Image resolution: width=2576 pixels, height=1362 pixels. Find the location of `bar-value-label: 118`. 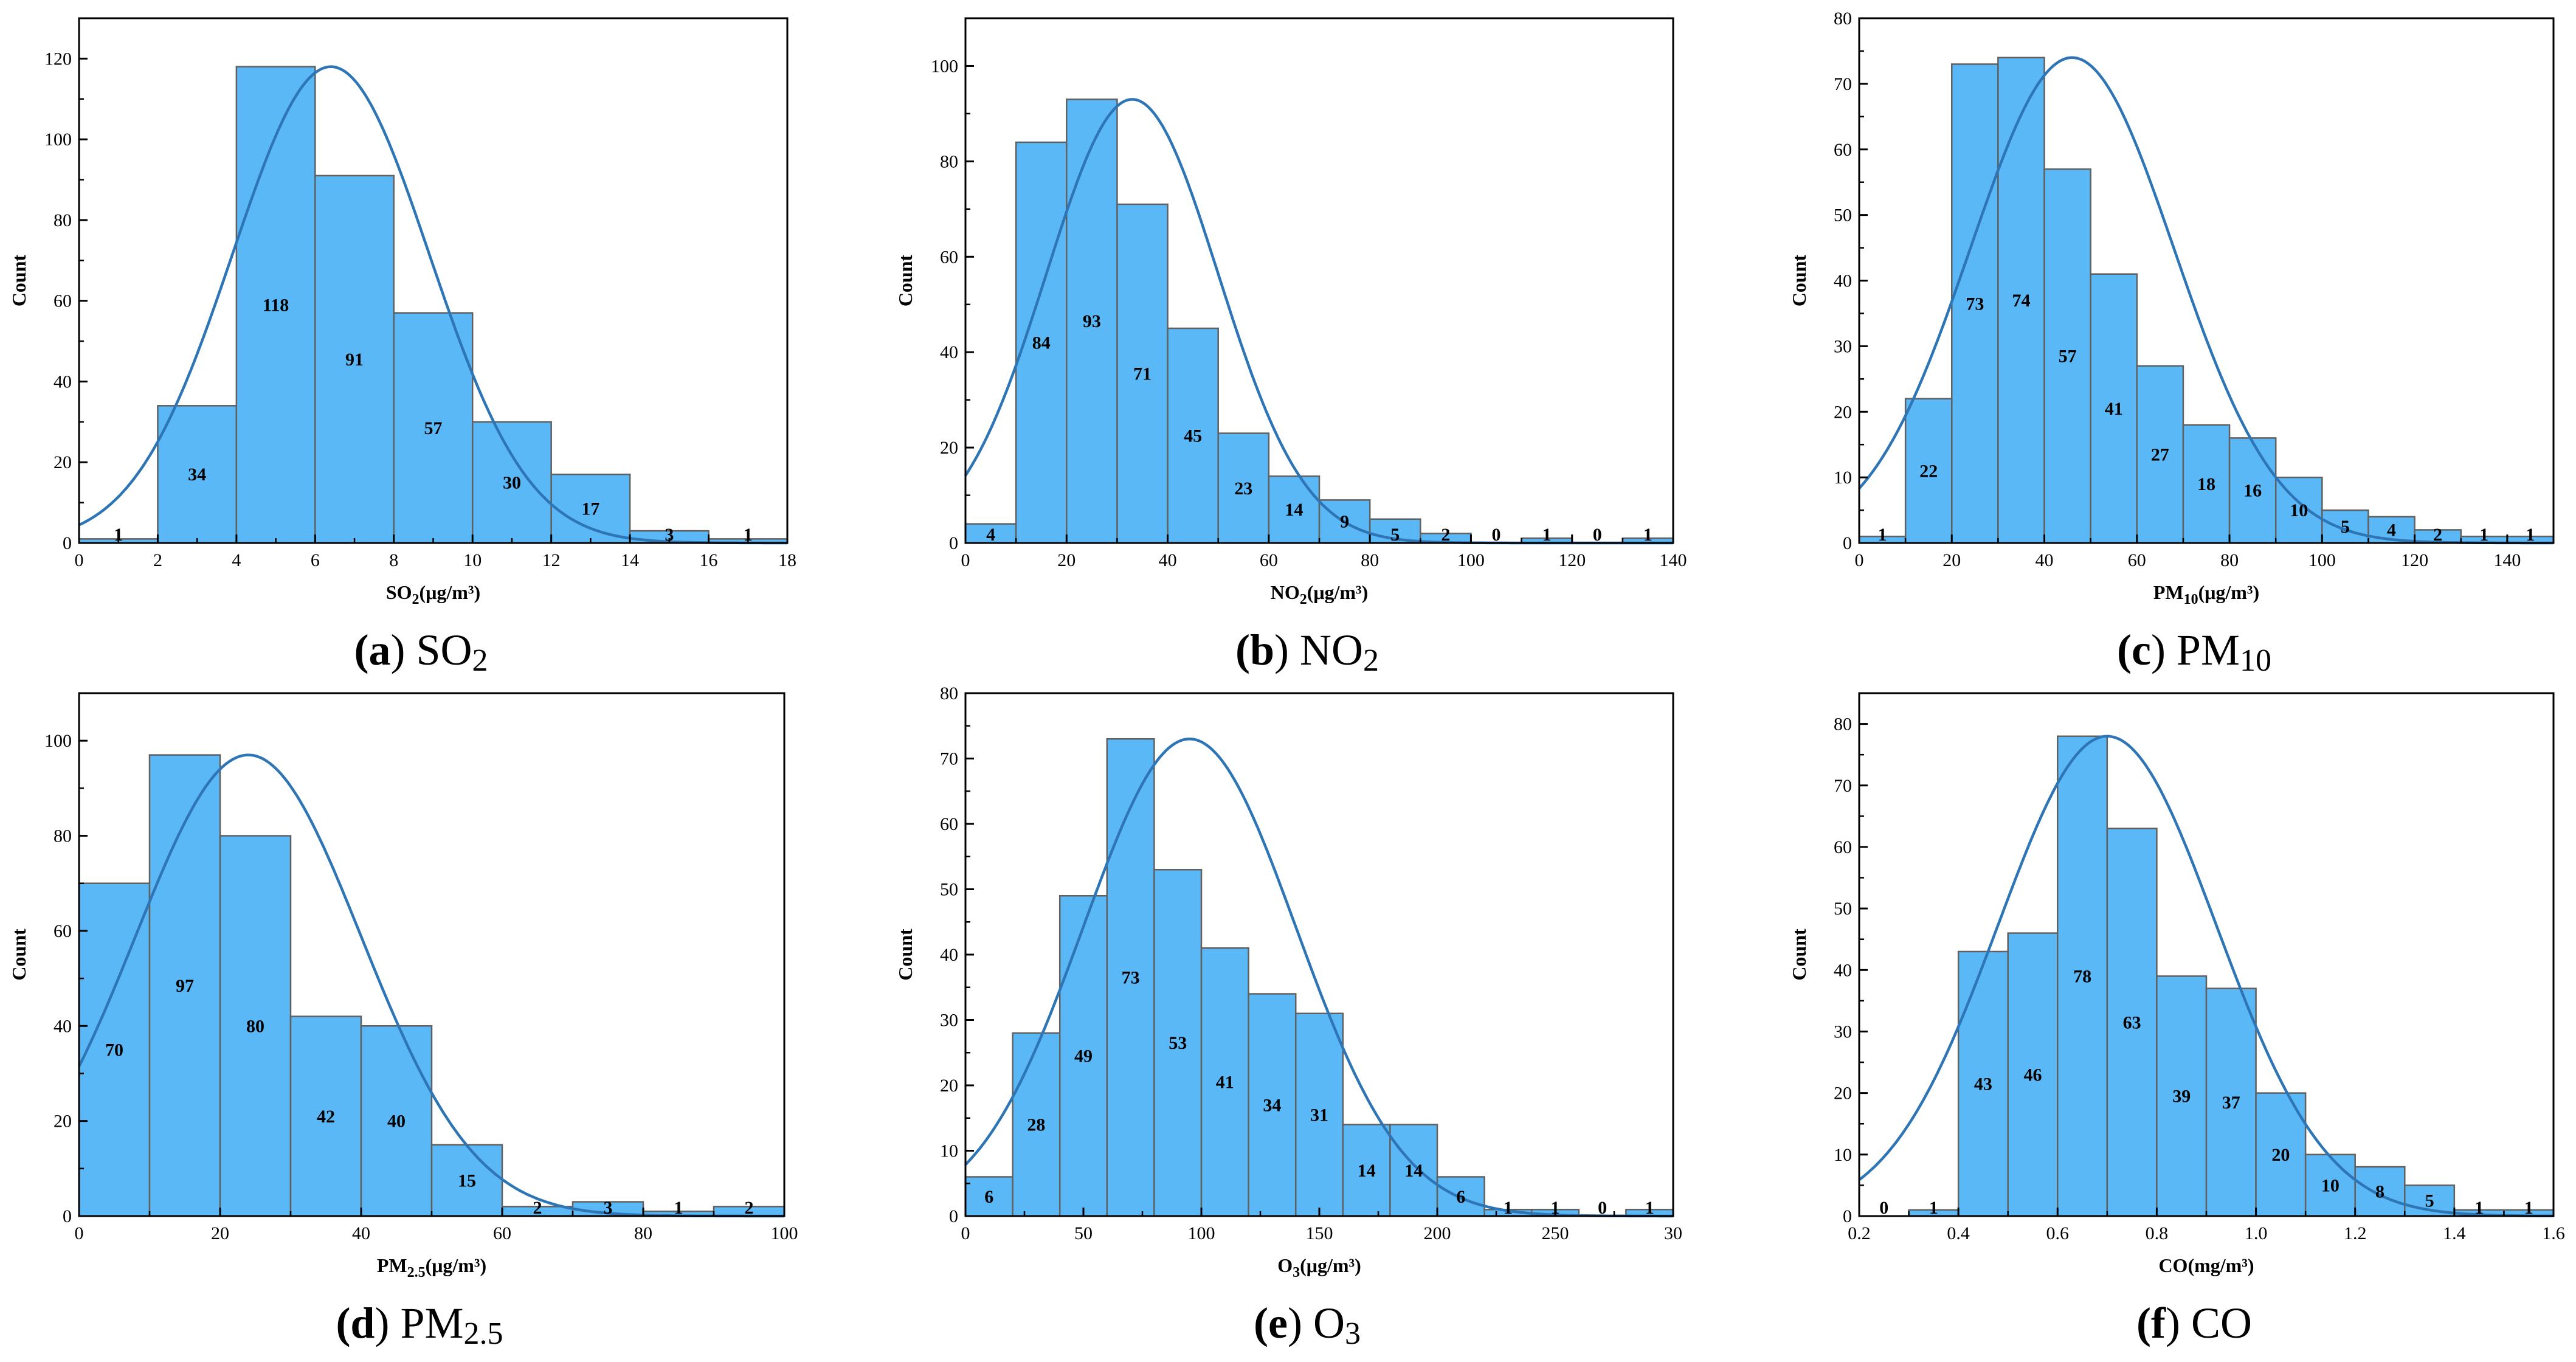

bar-value-label: 118 is located at coordinates (276, 305).